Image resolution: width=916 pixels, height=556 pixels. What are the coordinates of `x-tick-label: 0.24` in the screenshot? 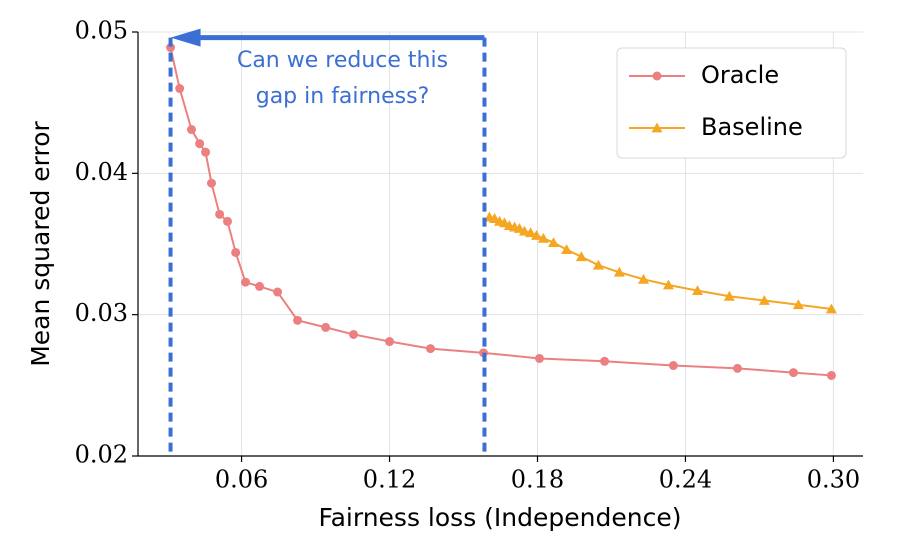 It's located at (685, 480).